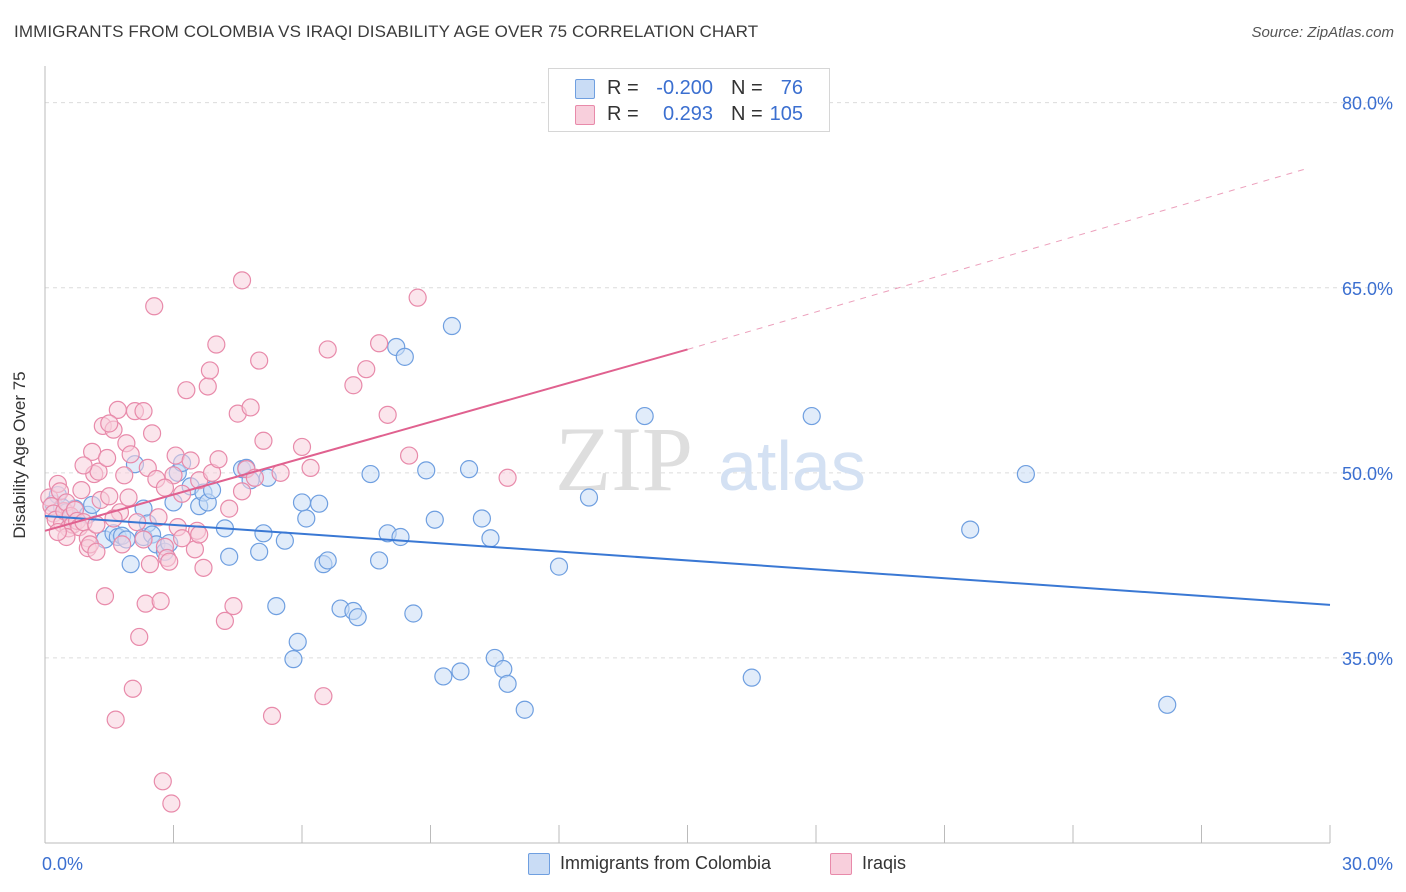  I want to click on chart-source: Source: ZipAtlas.com, so click(1322, 32).